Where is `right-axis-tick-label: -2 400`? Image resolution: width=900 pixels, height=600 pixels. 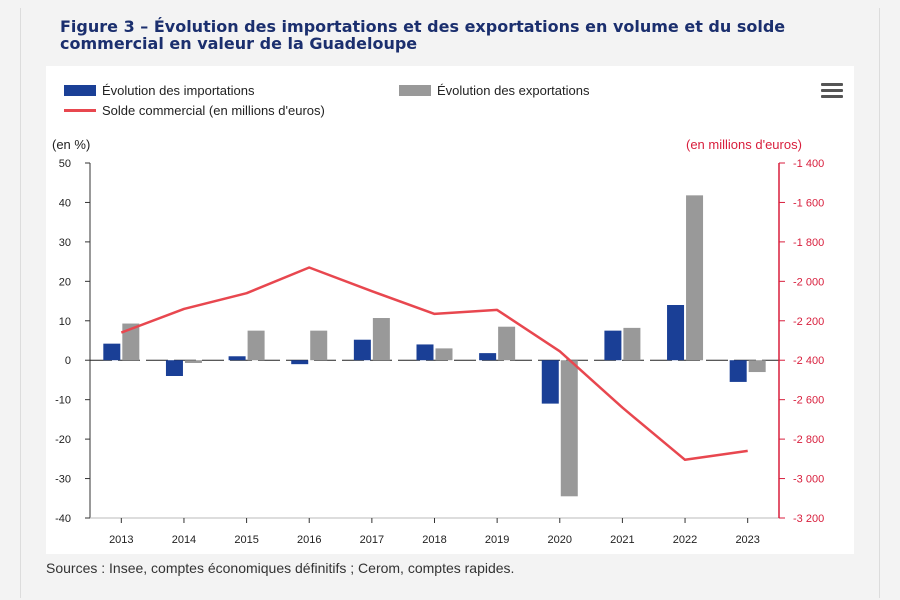 right-axis-tick-label: -2 400 is located at coordinates (808, 361).